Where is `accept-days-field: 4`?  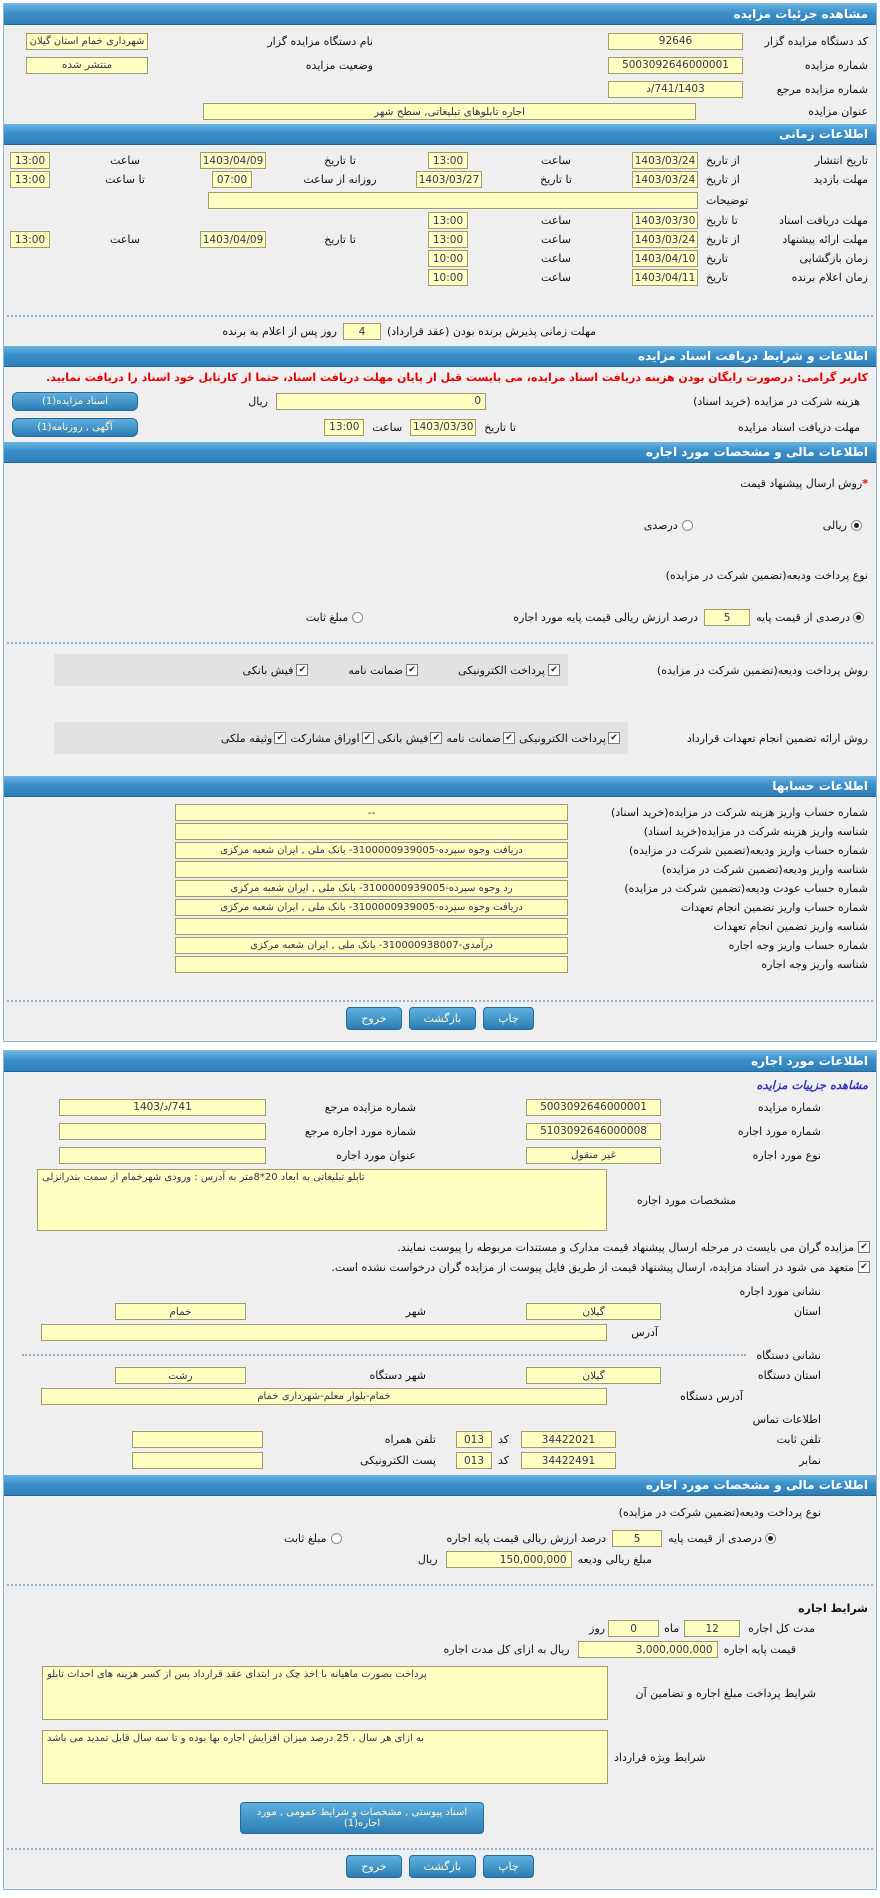
accept-days-field: 4 is located at coordinates (361, 331).